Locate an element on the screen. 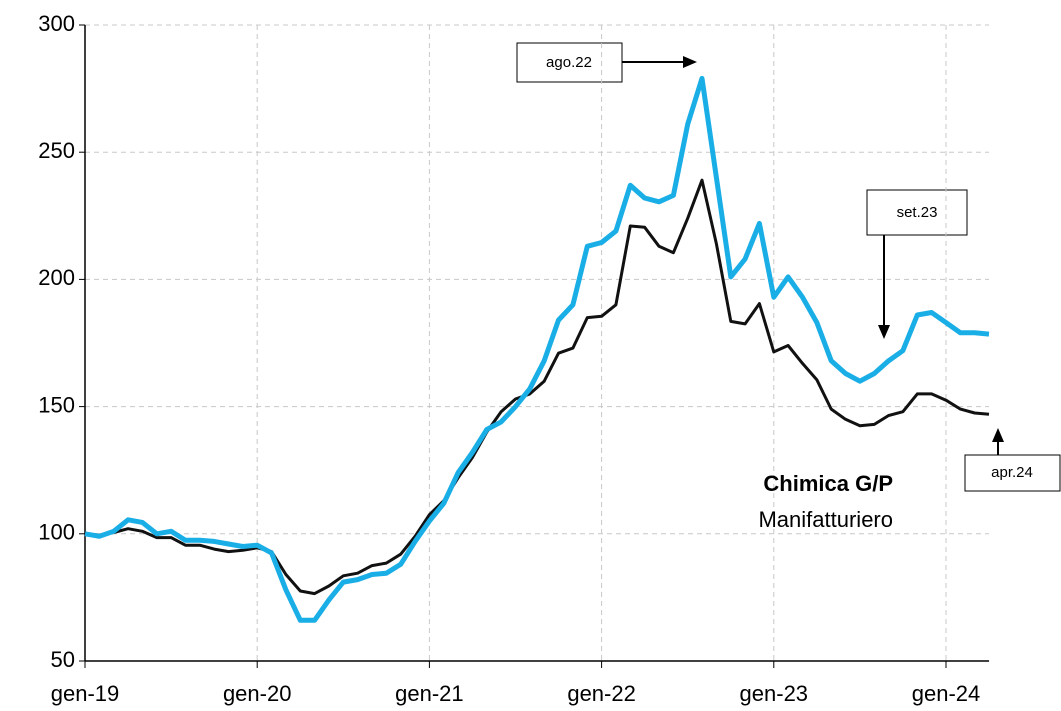 This screenshot has height=711, width=1061. annotation: apr.24 is located at coordinates (1012, 460).